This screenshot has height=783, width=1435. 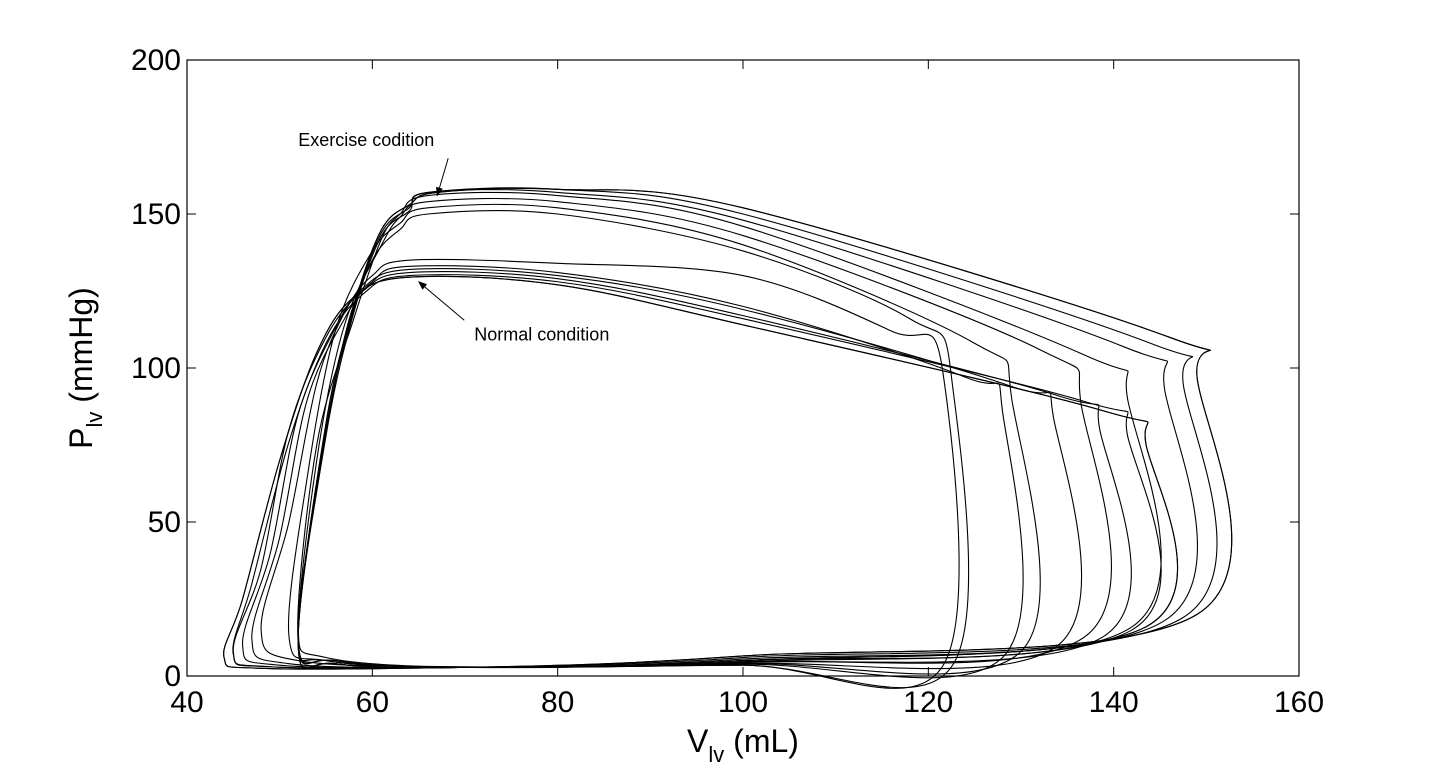 I want to click on x-tick-label: 100, so click(x=743, y=702).